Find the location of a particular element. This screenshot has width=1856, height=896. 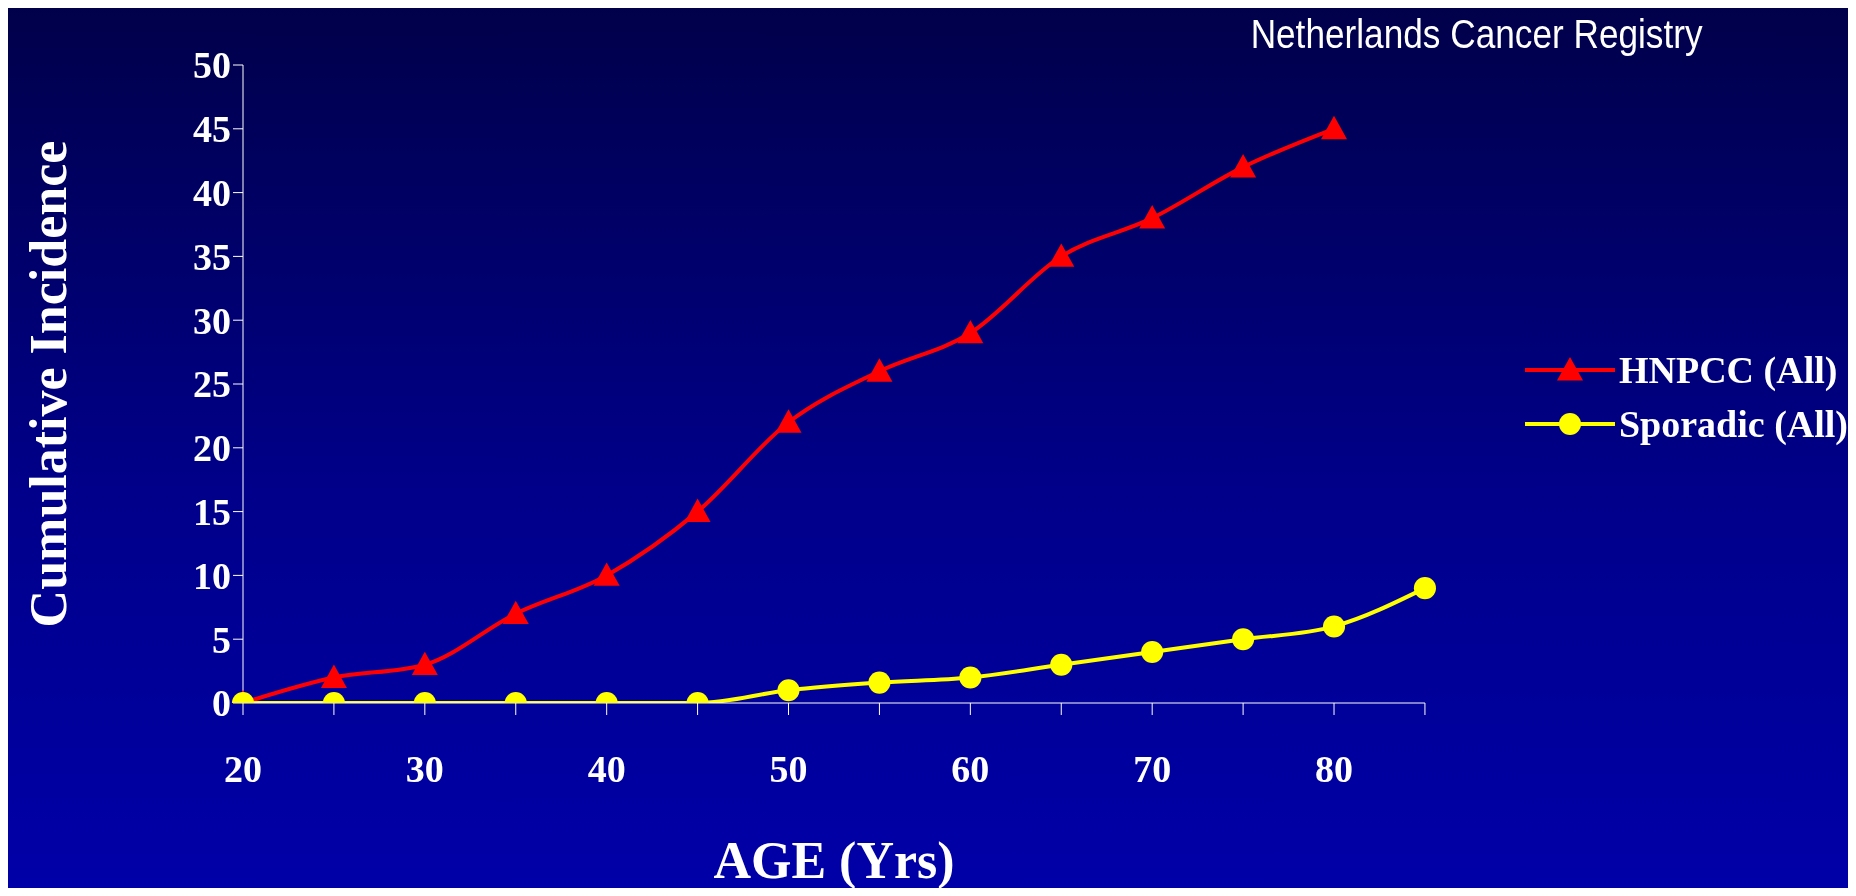

y-tick-label: 35 is located at coordinates (212, 256).